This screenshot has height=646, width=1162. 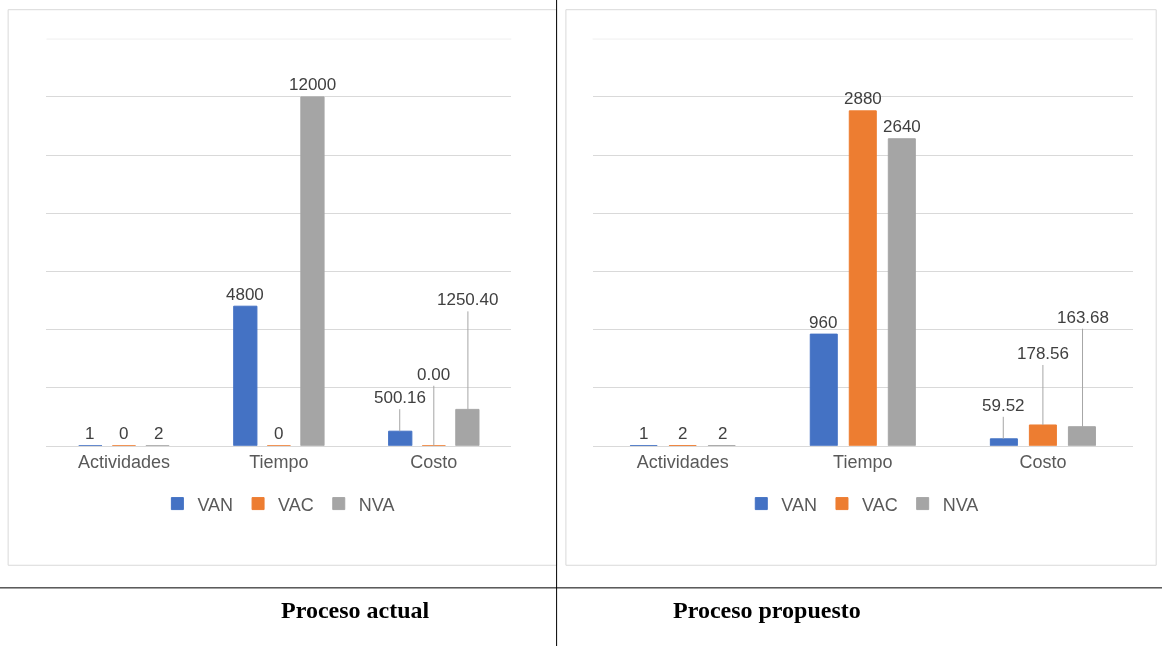 I want to click on text: Proceso propuesto, so click(x=767, y=610).